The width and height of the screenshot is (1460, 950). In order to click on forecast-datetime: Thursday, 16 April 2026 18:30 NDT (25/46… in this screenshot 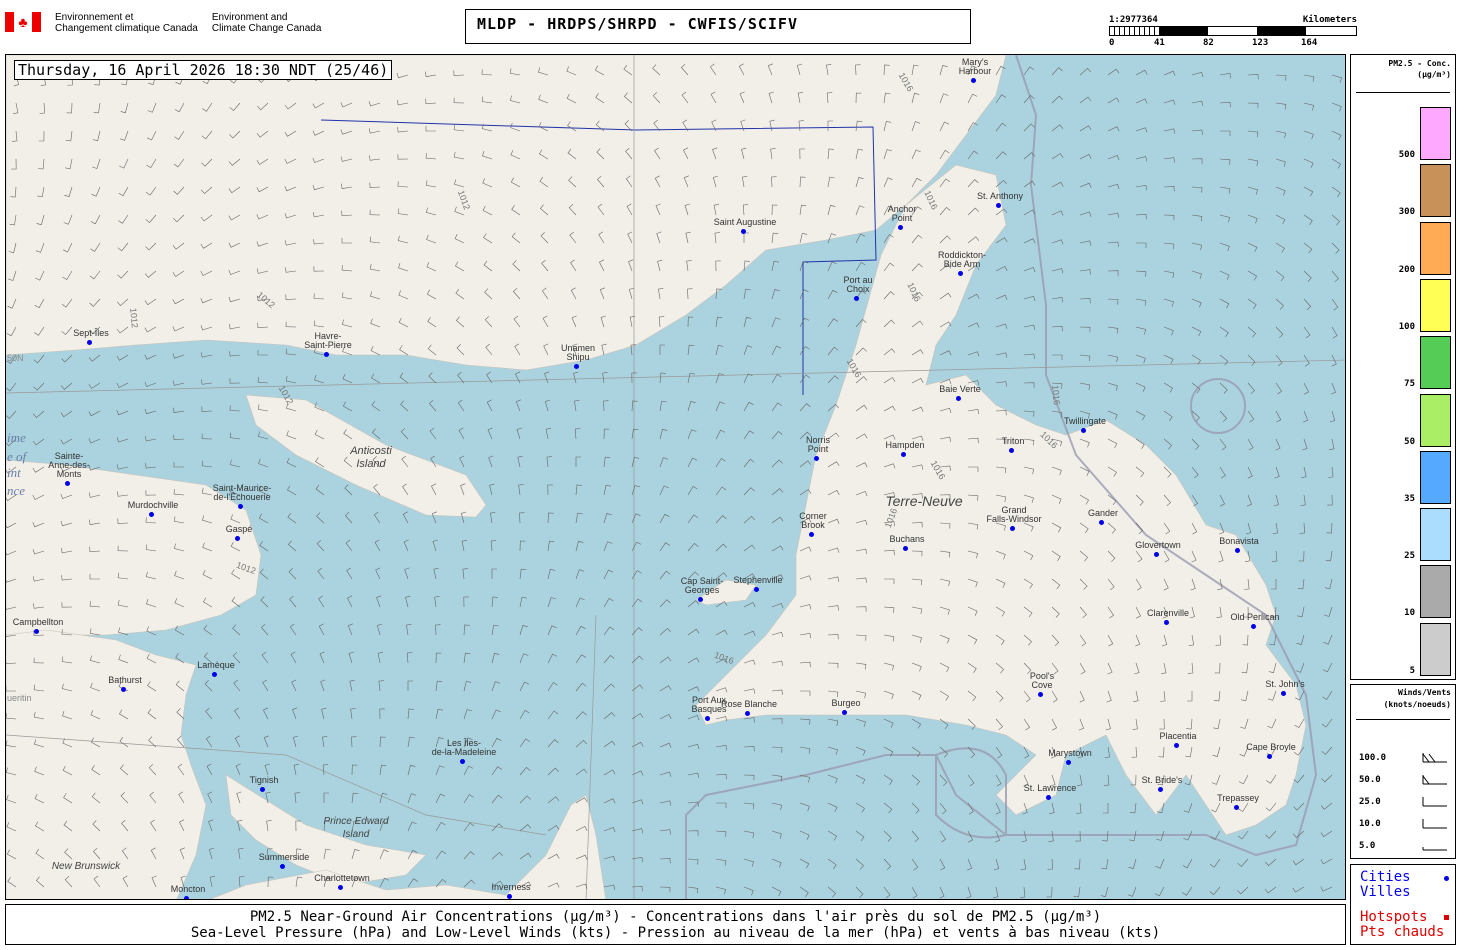, I will do `click(203, 70)`.